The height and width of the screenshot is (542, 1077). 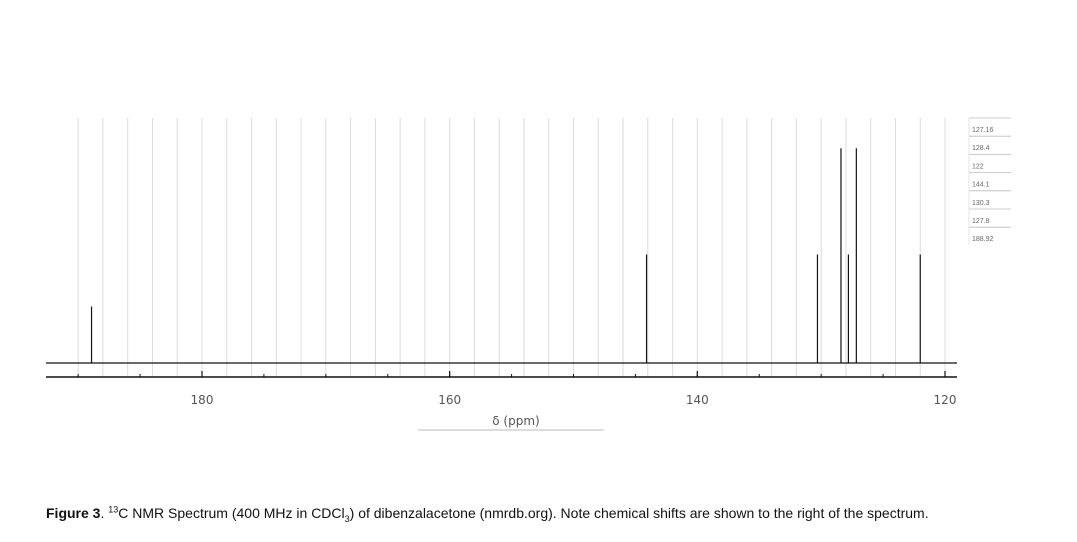 I want to click on tick-label: 160, so click(x=449, y=400).